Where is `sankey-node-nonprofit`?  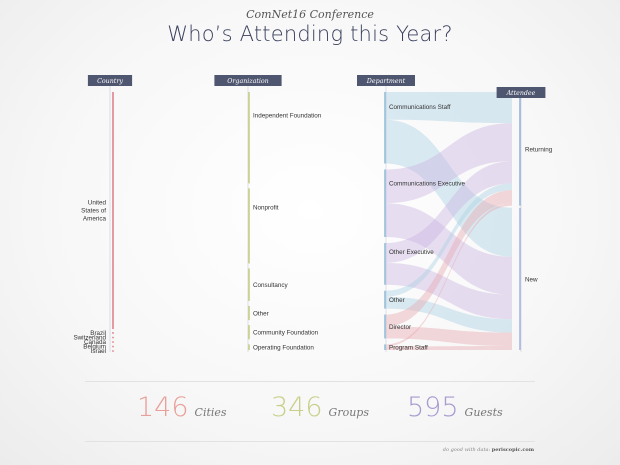 sankey-node-nonprofit is located at coordinates (249, 226).